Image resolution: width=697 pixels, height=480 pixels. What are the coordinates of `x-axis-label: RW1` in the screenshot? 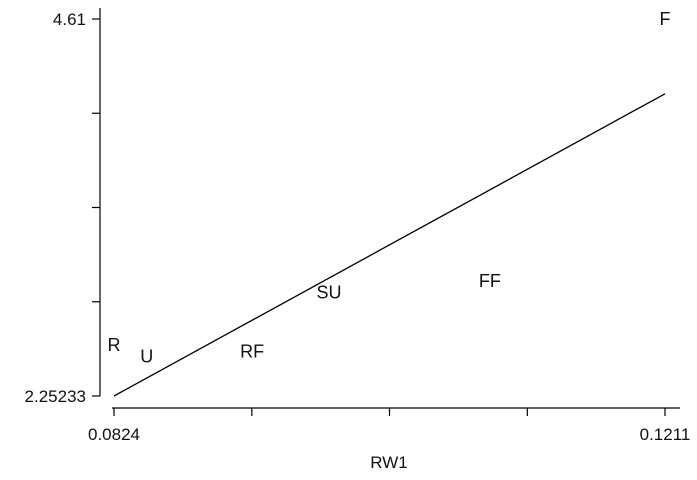 It's located at (388, 462).